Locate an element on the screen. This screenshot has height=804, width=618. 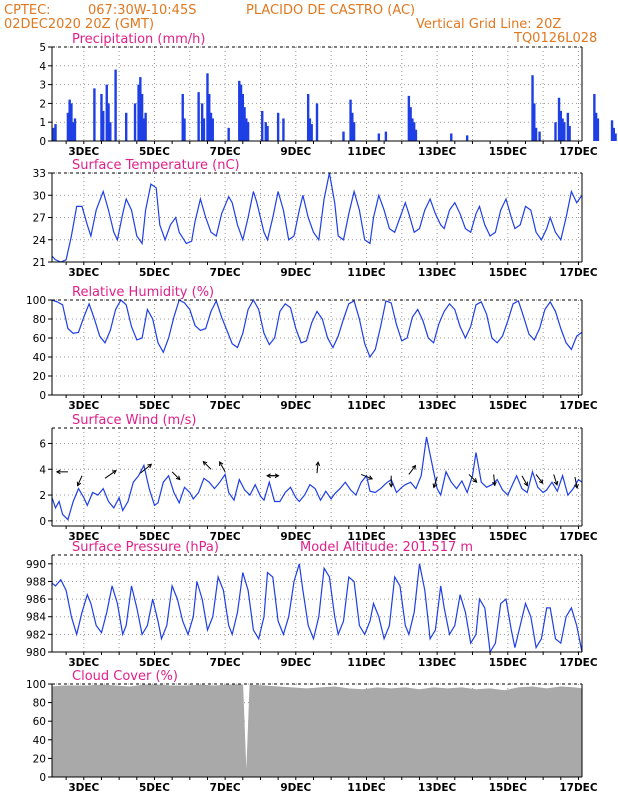
y-tick-label: 80 is located at coordinates (39, 704).